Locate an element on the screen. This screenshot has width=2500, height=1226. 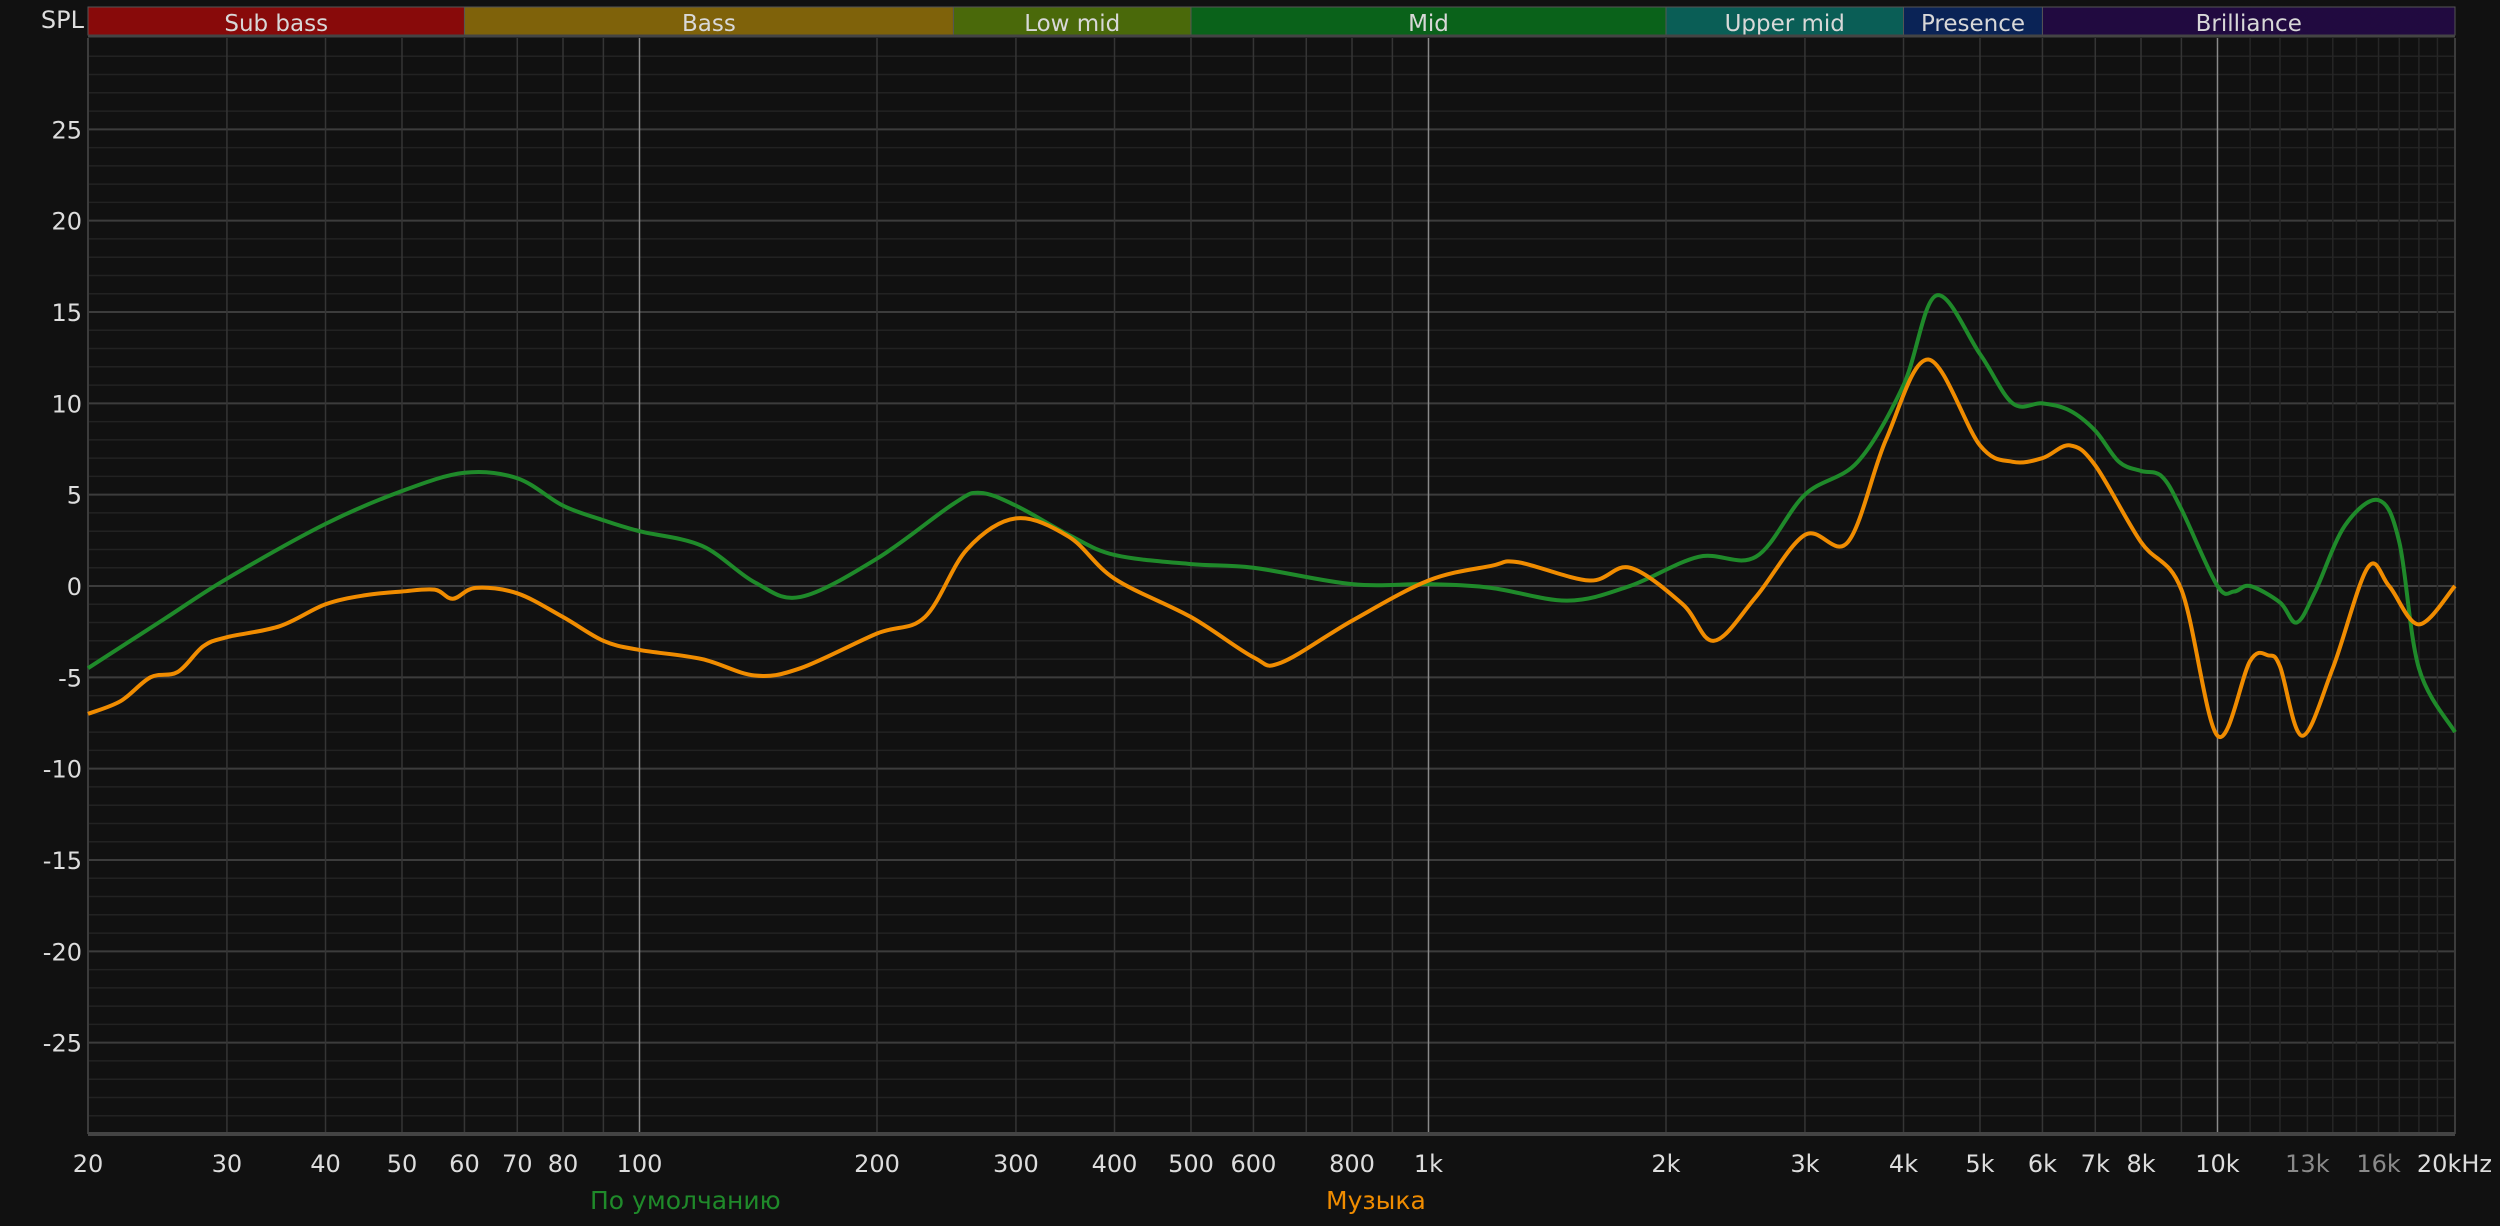
y-tick-label: 20 is located at coordinates (66, 222).